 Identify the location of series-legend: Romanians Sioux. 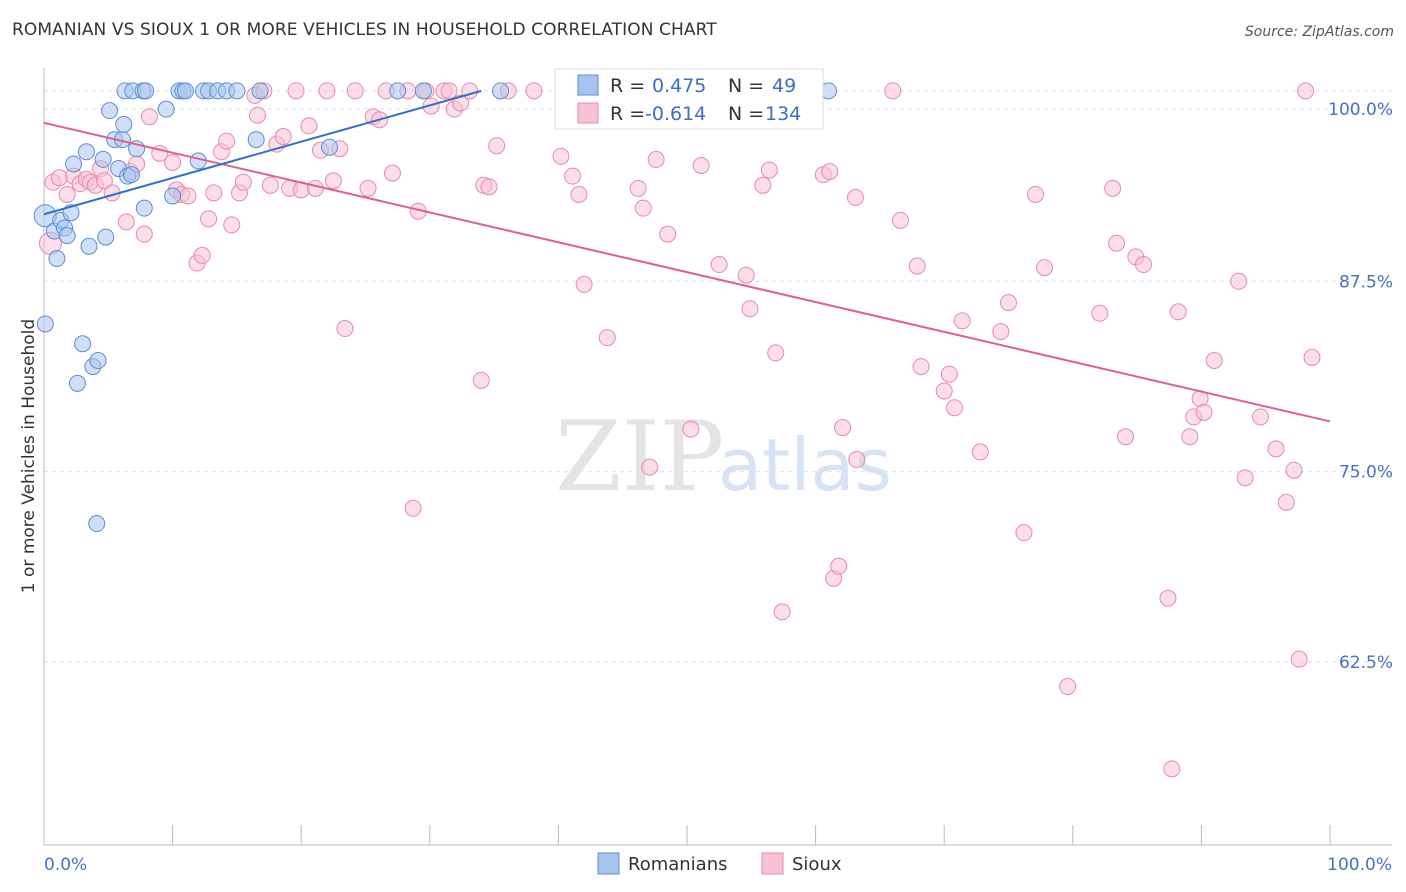
(719, 863).